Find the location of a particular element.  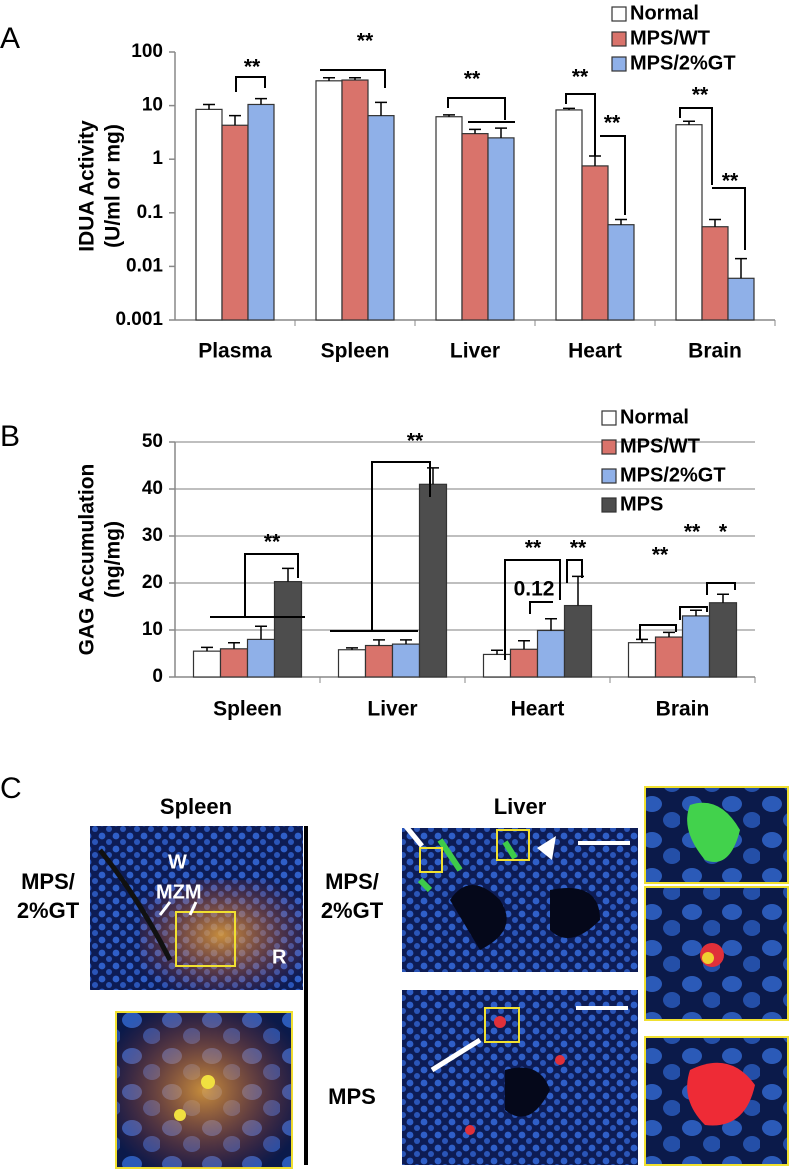

row-label: MPS/ is located at coordinates (352, 881).